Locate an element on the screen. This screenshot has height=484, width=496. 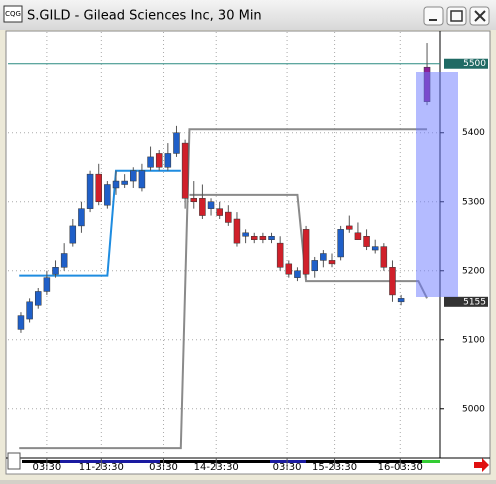
y-tick-label: 5300 is located at coordinates (473, 202).